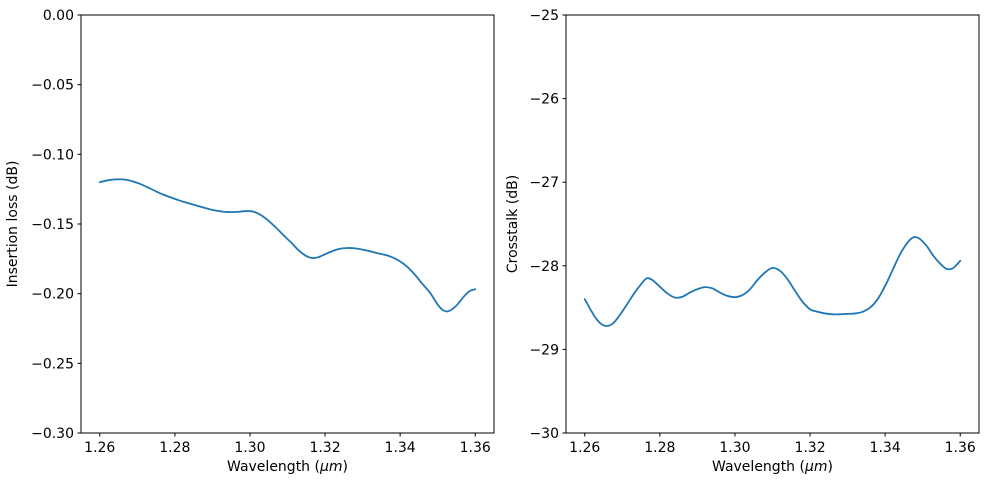  Describe the element at coordinates (52, 364) in the screenshot. I see `y-axis-tick-label: −0.25` at that location.